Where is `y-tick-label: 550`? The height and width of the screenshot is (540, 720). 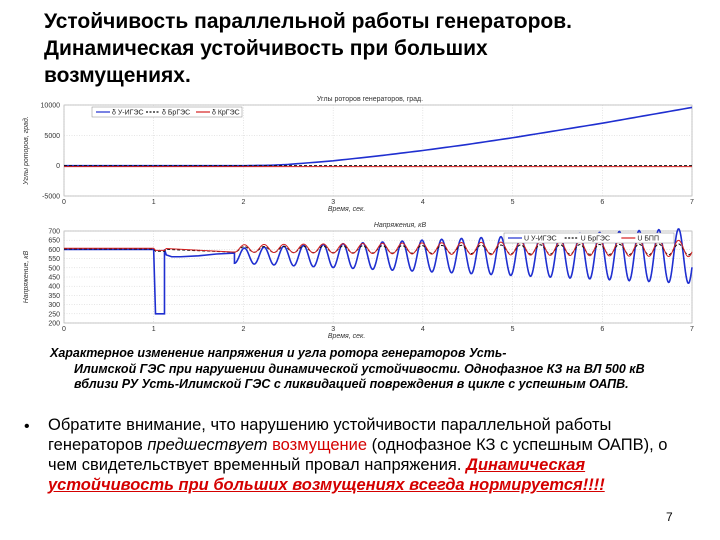
y-tick-label: 550 is located at coordinates (54, 259).